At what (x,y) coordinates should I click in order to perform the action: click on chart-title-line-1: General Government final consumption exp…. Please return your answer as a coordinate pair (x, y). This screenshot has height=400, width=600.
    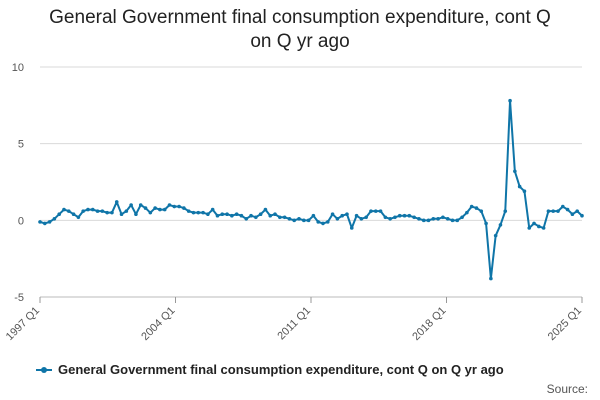
    Looking at the image, I should click on (300, 17).